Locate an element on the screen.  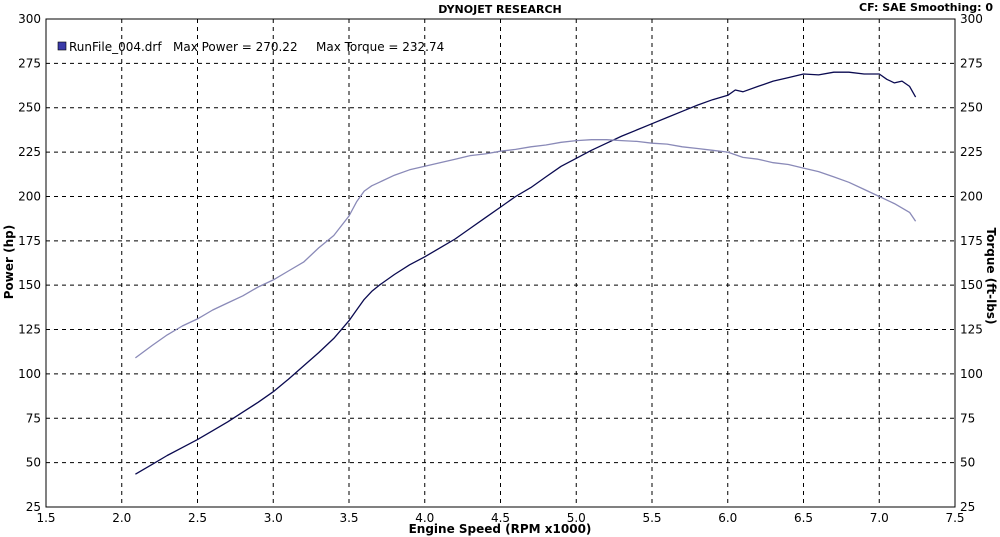
x-tick-label: 2.5 is located at coordinates (197, 518).